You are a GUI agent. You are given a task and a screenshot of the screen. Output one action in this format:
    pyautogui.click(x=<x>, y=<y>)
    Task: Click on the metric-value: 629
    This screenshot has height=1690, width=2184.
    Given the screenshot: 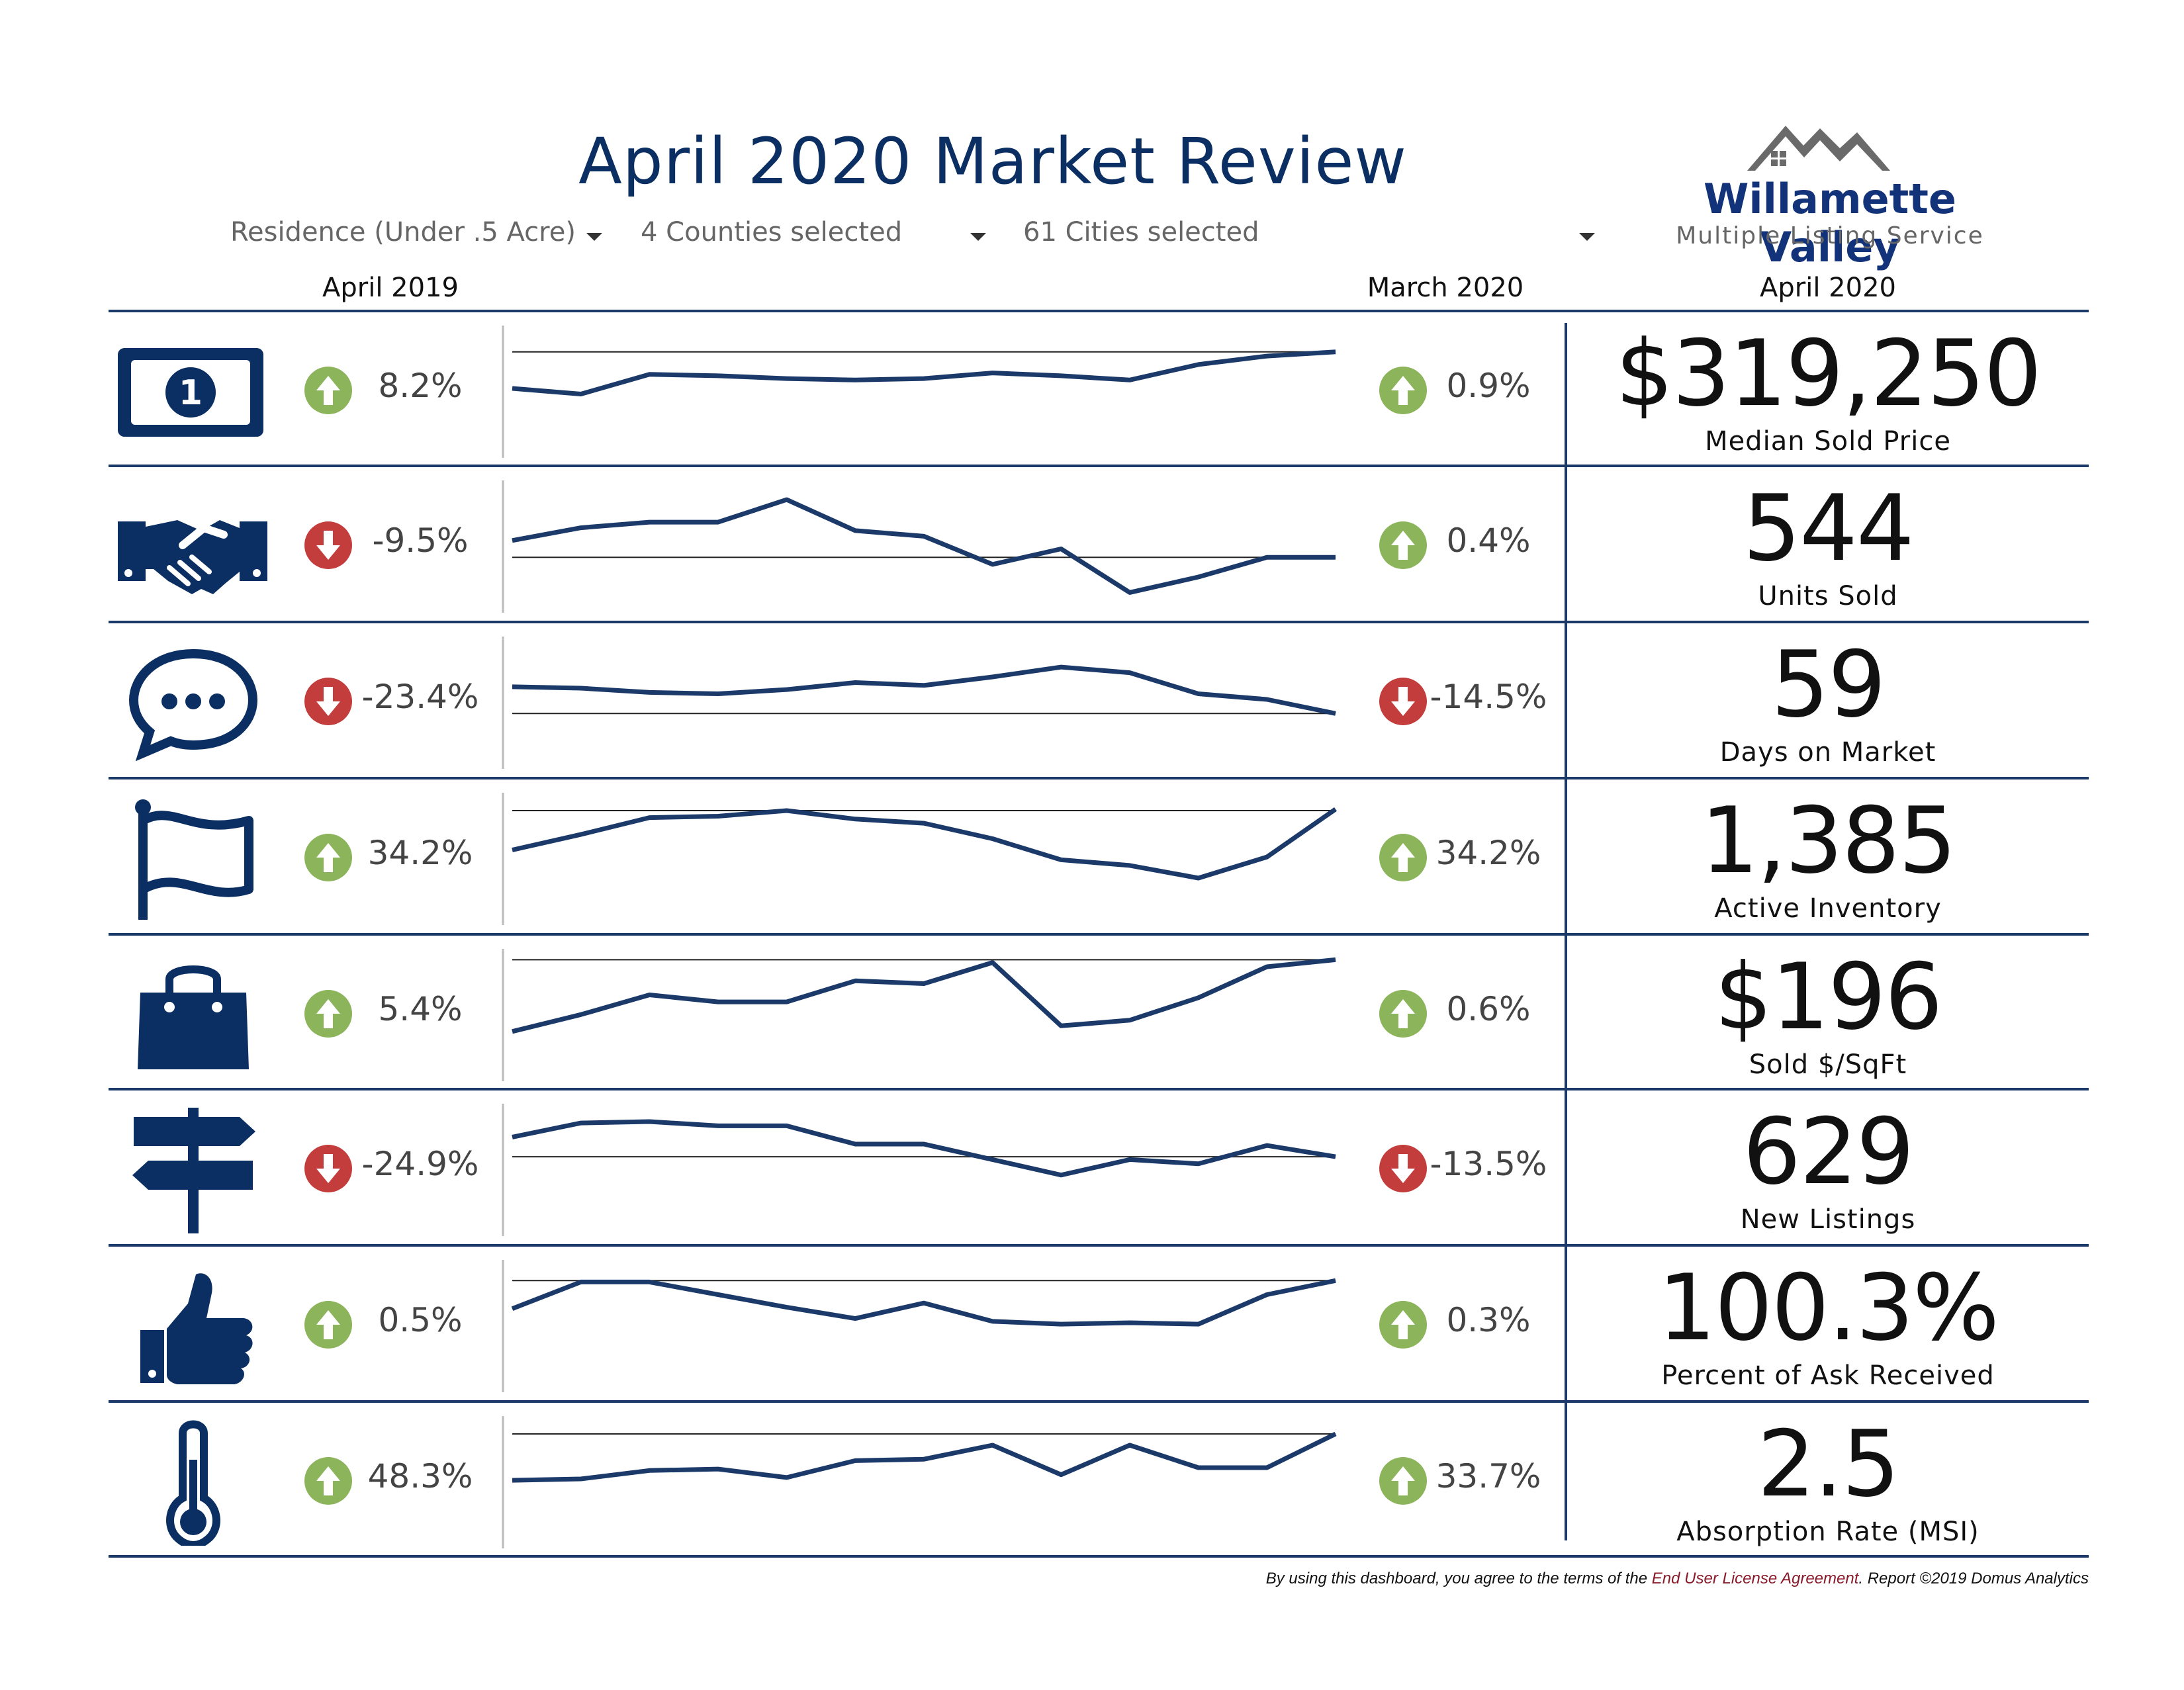 What is the action you would take?
    pyautogui.click(x=1829, y=1151)
    